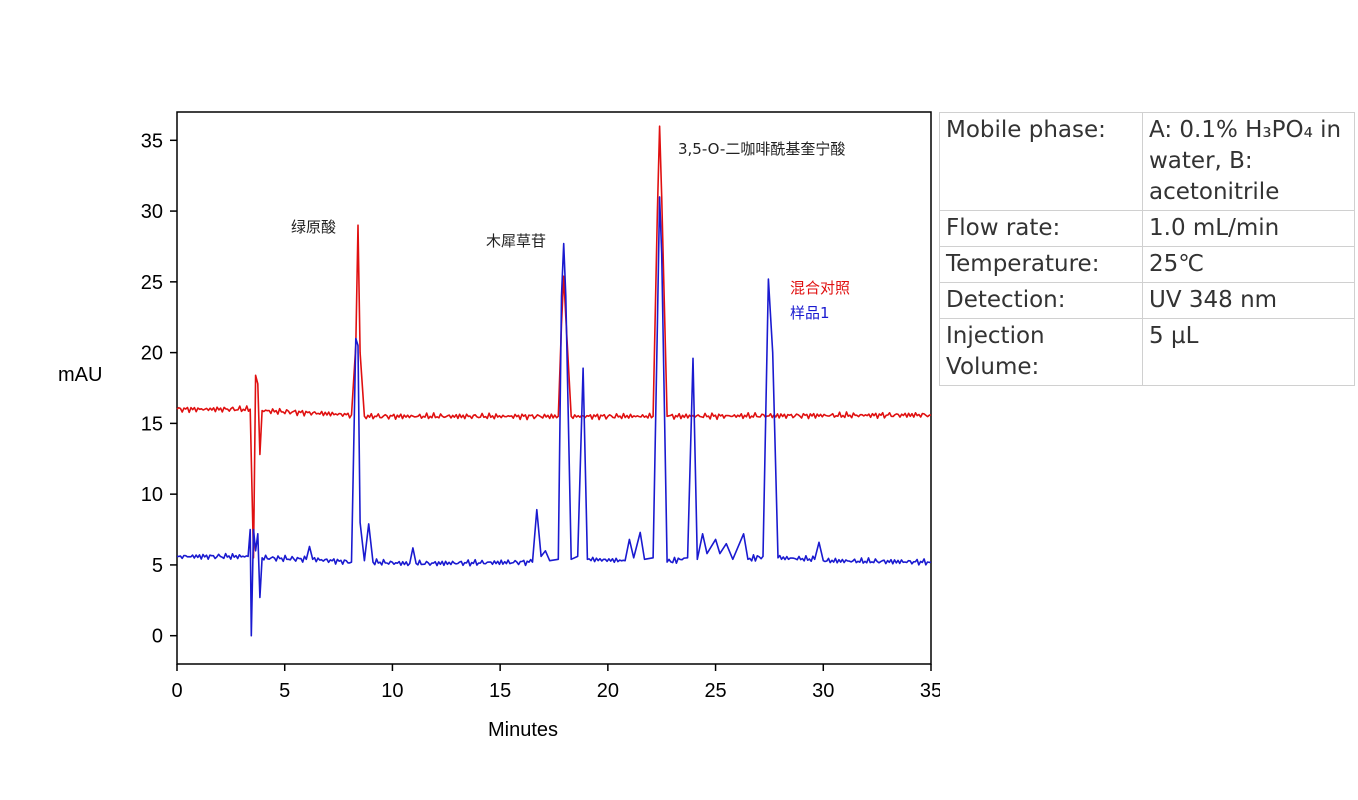 Image resolution: width=1358 pixels, height=800 pixels. What do you see at coordinates (1248, 265) in the screenshot?
I see `condition-value: 25℃` at bounding box center [1248, 265].